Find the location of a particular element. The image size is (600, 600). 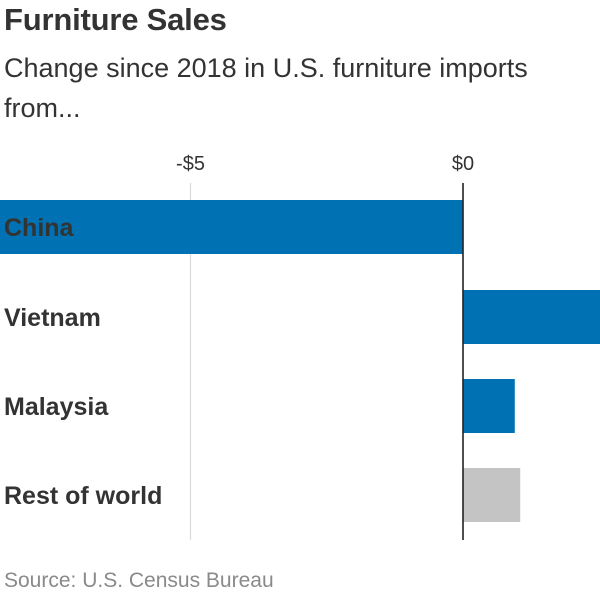

category-label: Rest of world is located at coordinates (83, 496).